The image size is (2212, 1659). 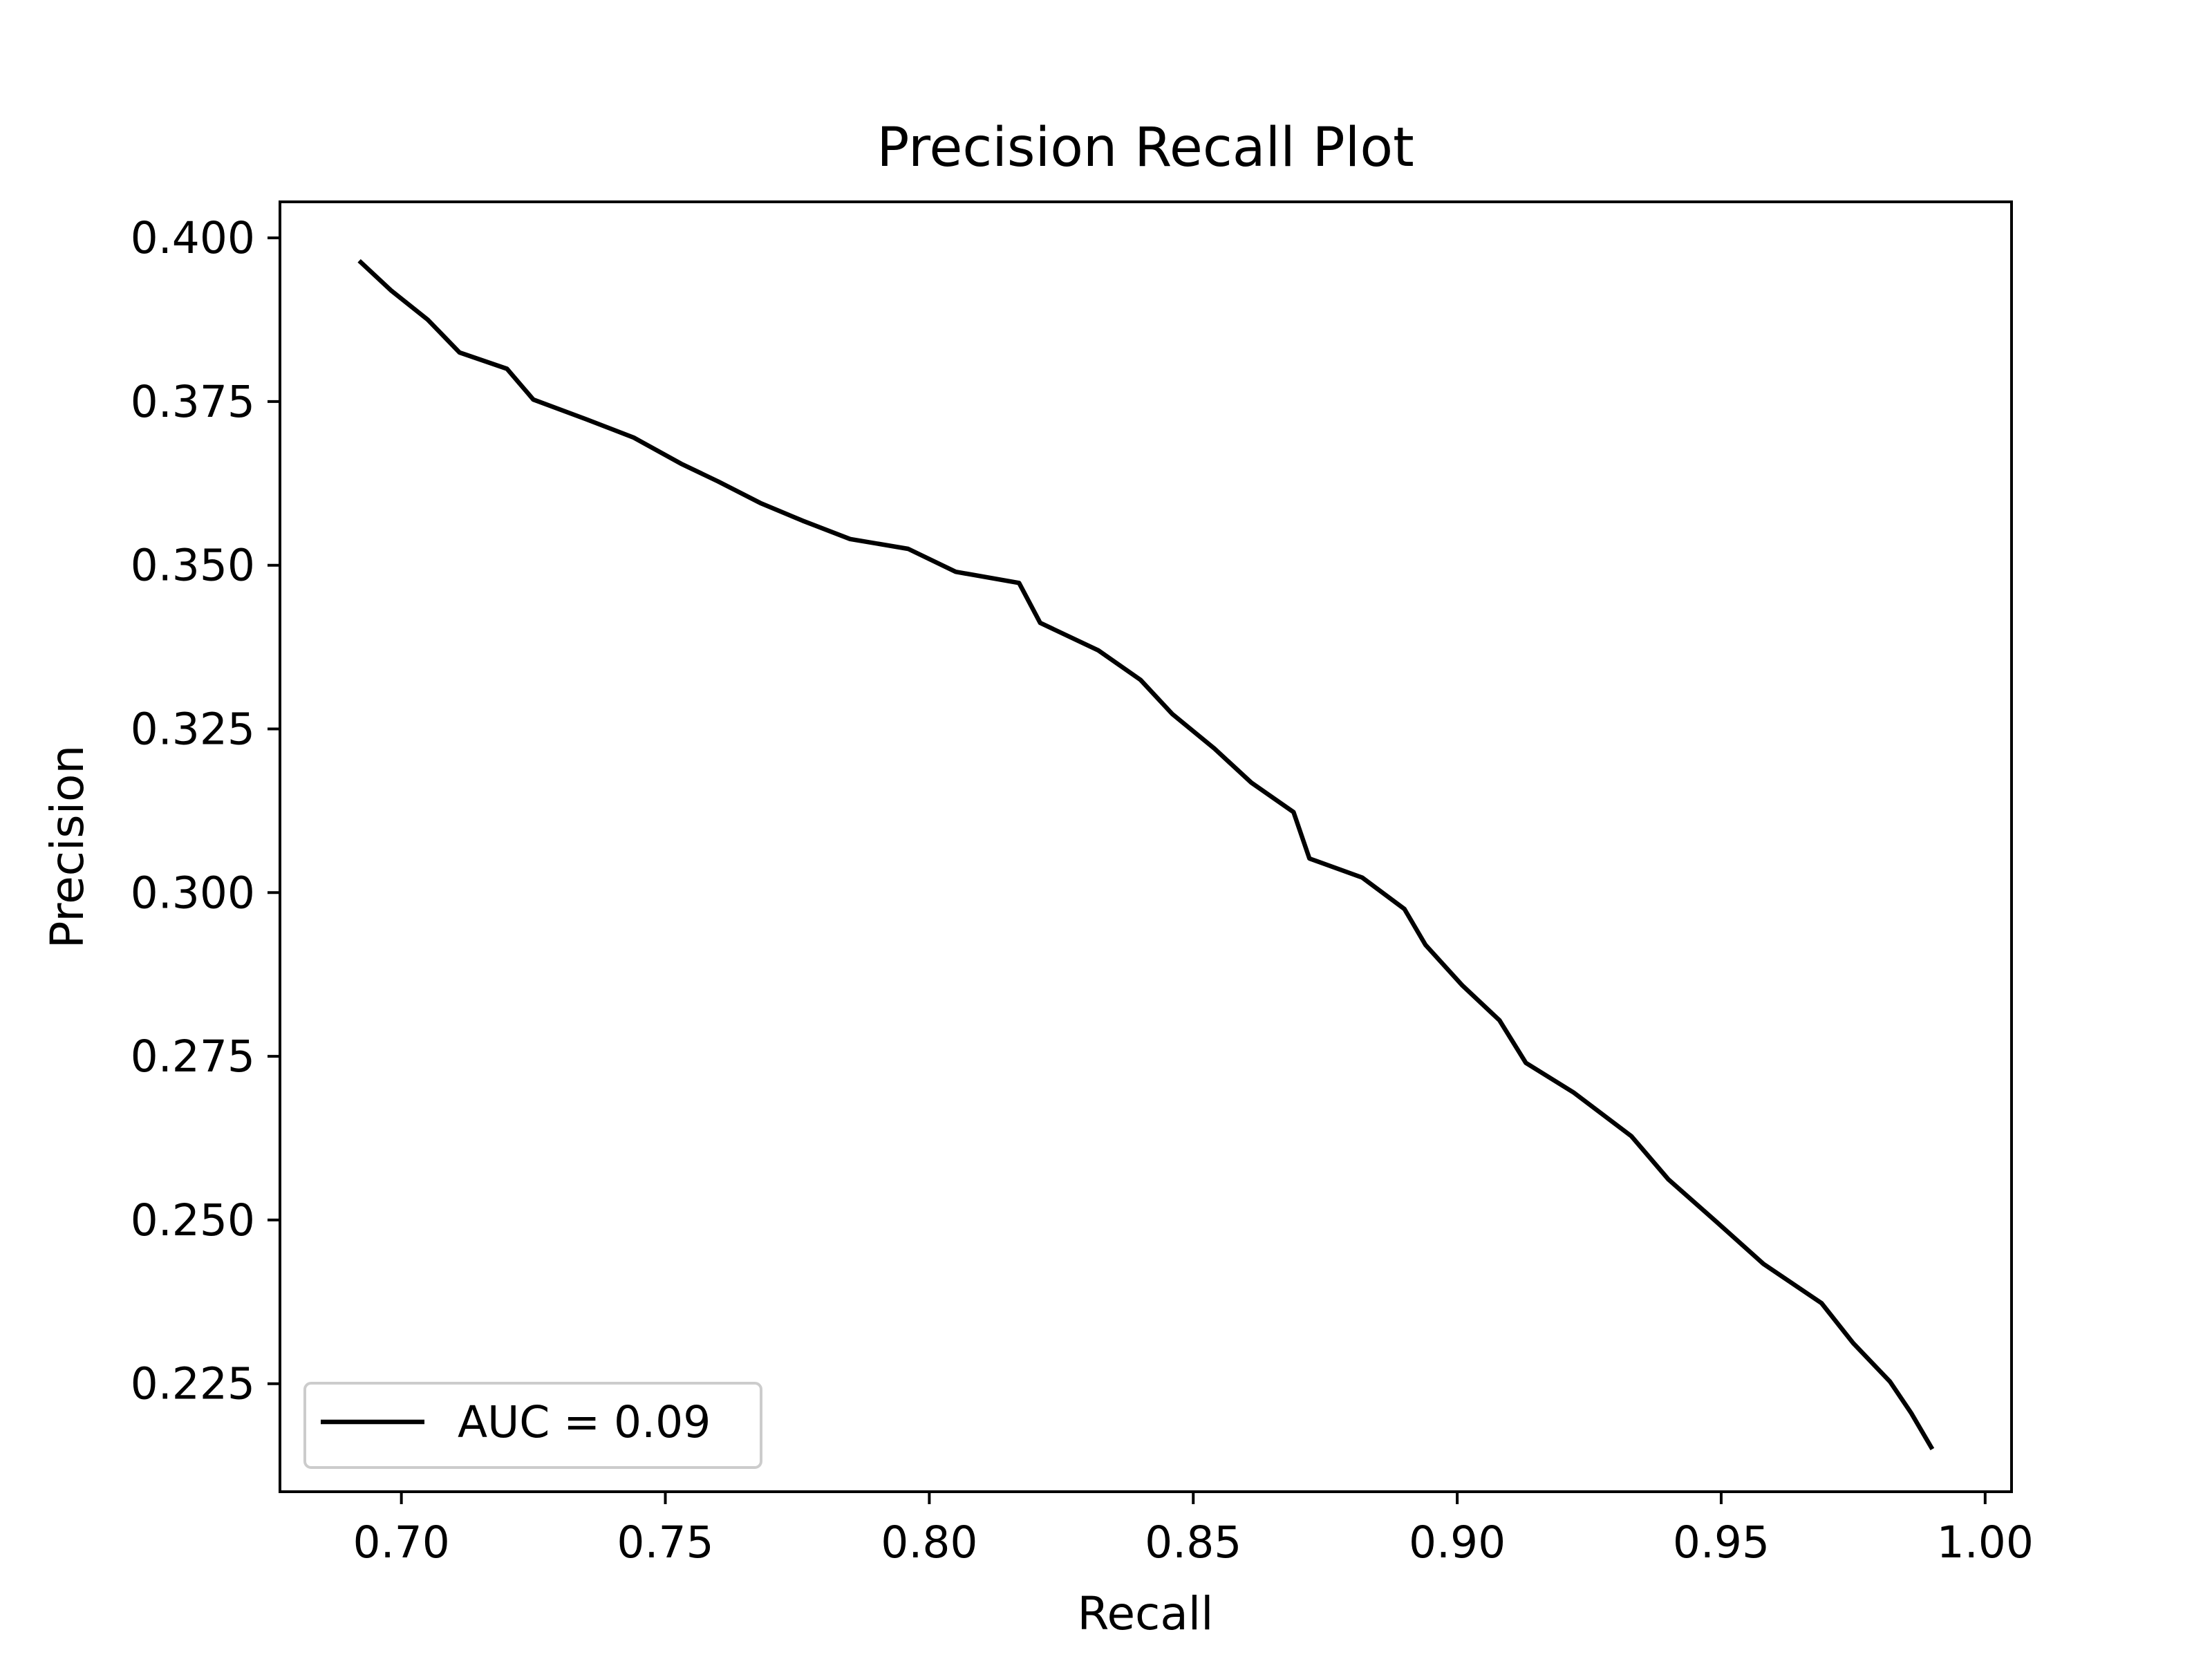 I want to click on y-tick-label: 0.300, so click(x=193, y=893).